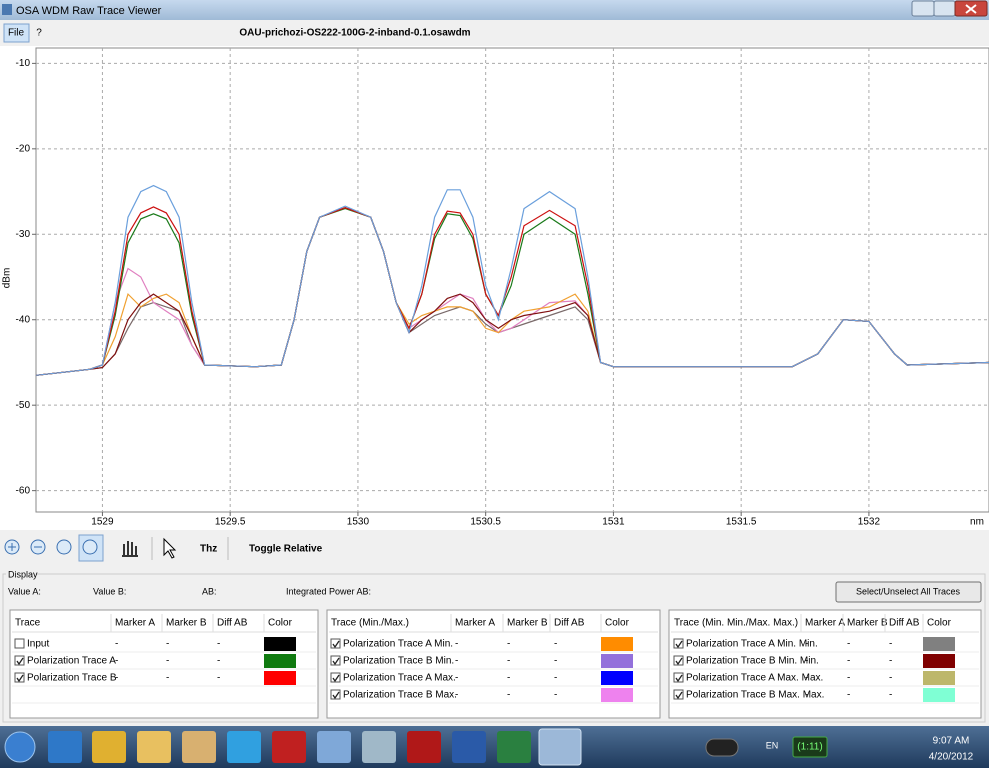  I want to click on y-tick-label: -60, so click(23, 490).